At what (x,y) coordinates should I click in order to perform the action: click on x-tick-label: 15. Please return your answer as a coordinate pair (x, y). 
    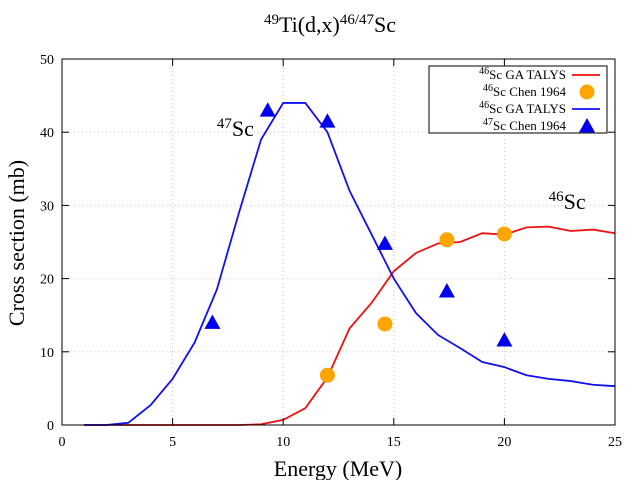
    Looking at the image, I should click on (394, 442).